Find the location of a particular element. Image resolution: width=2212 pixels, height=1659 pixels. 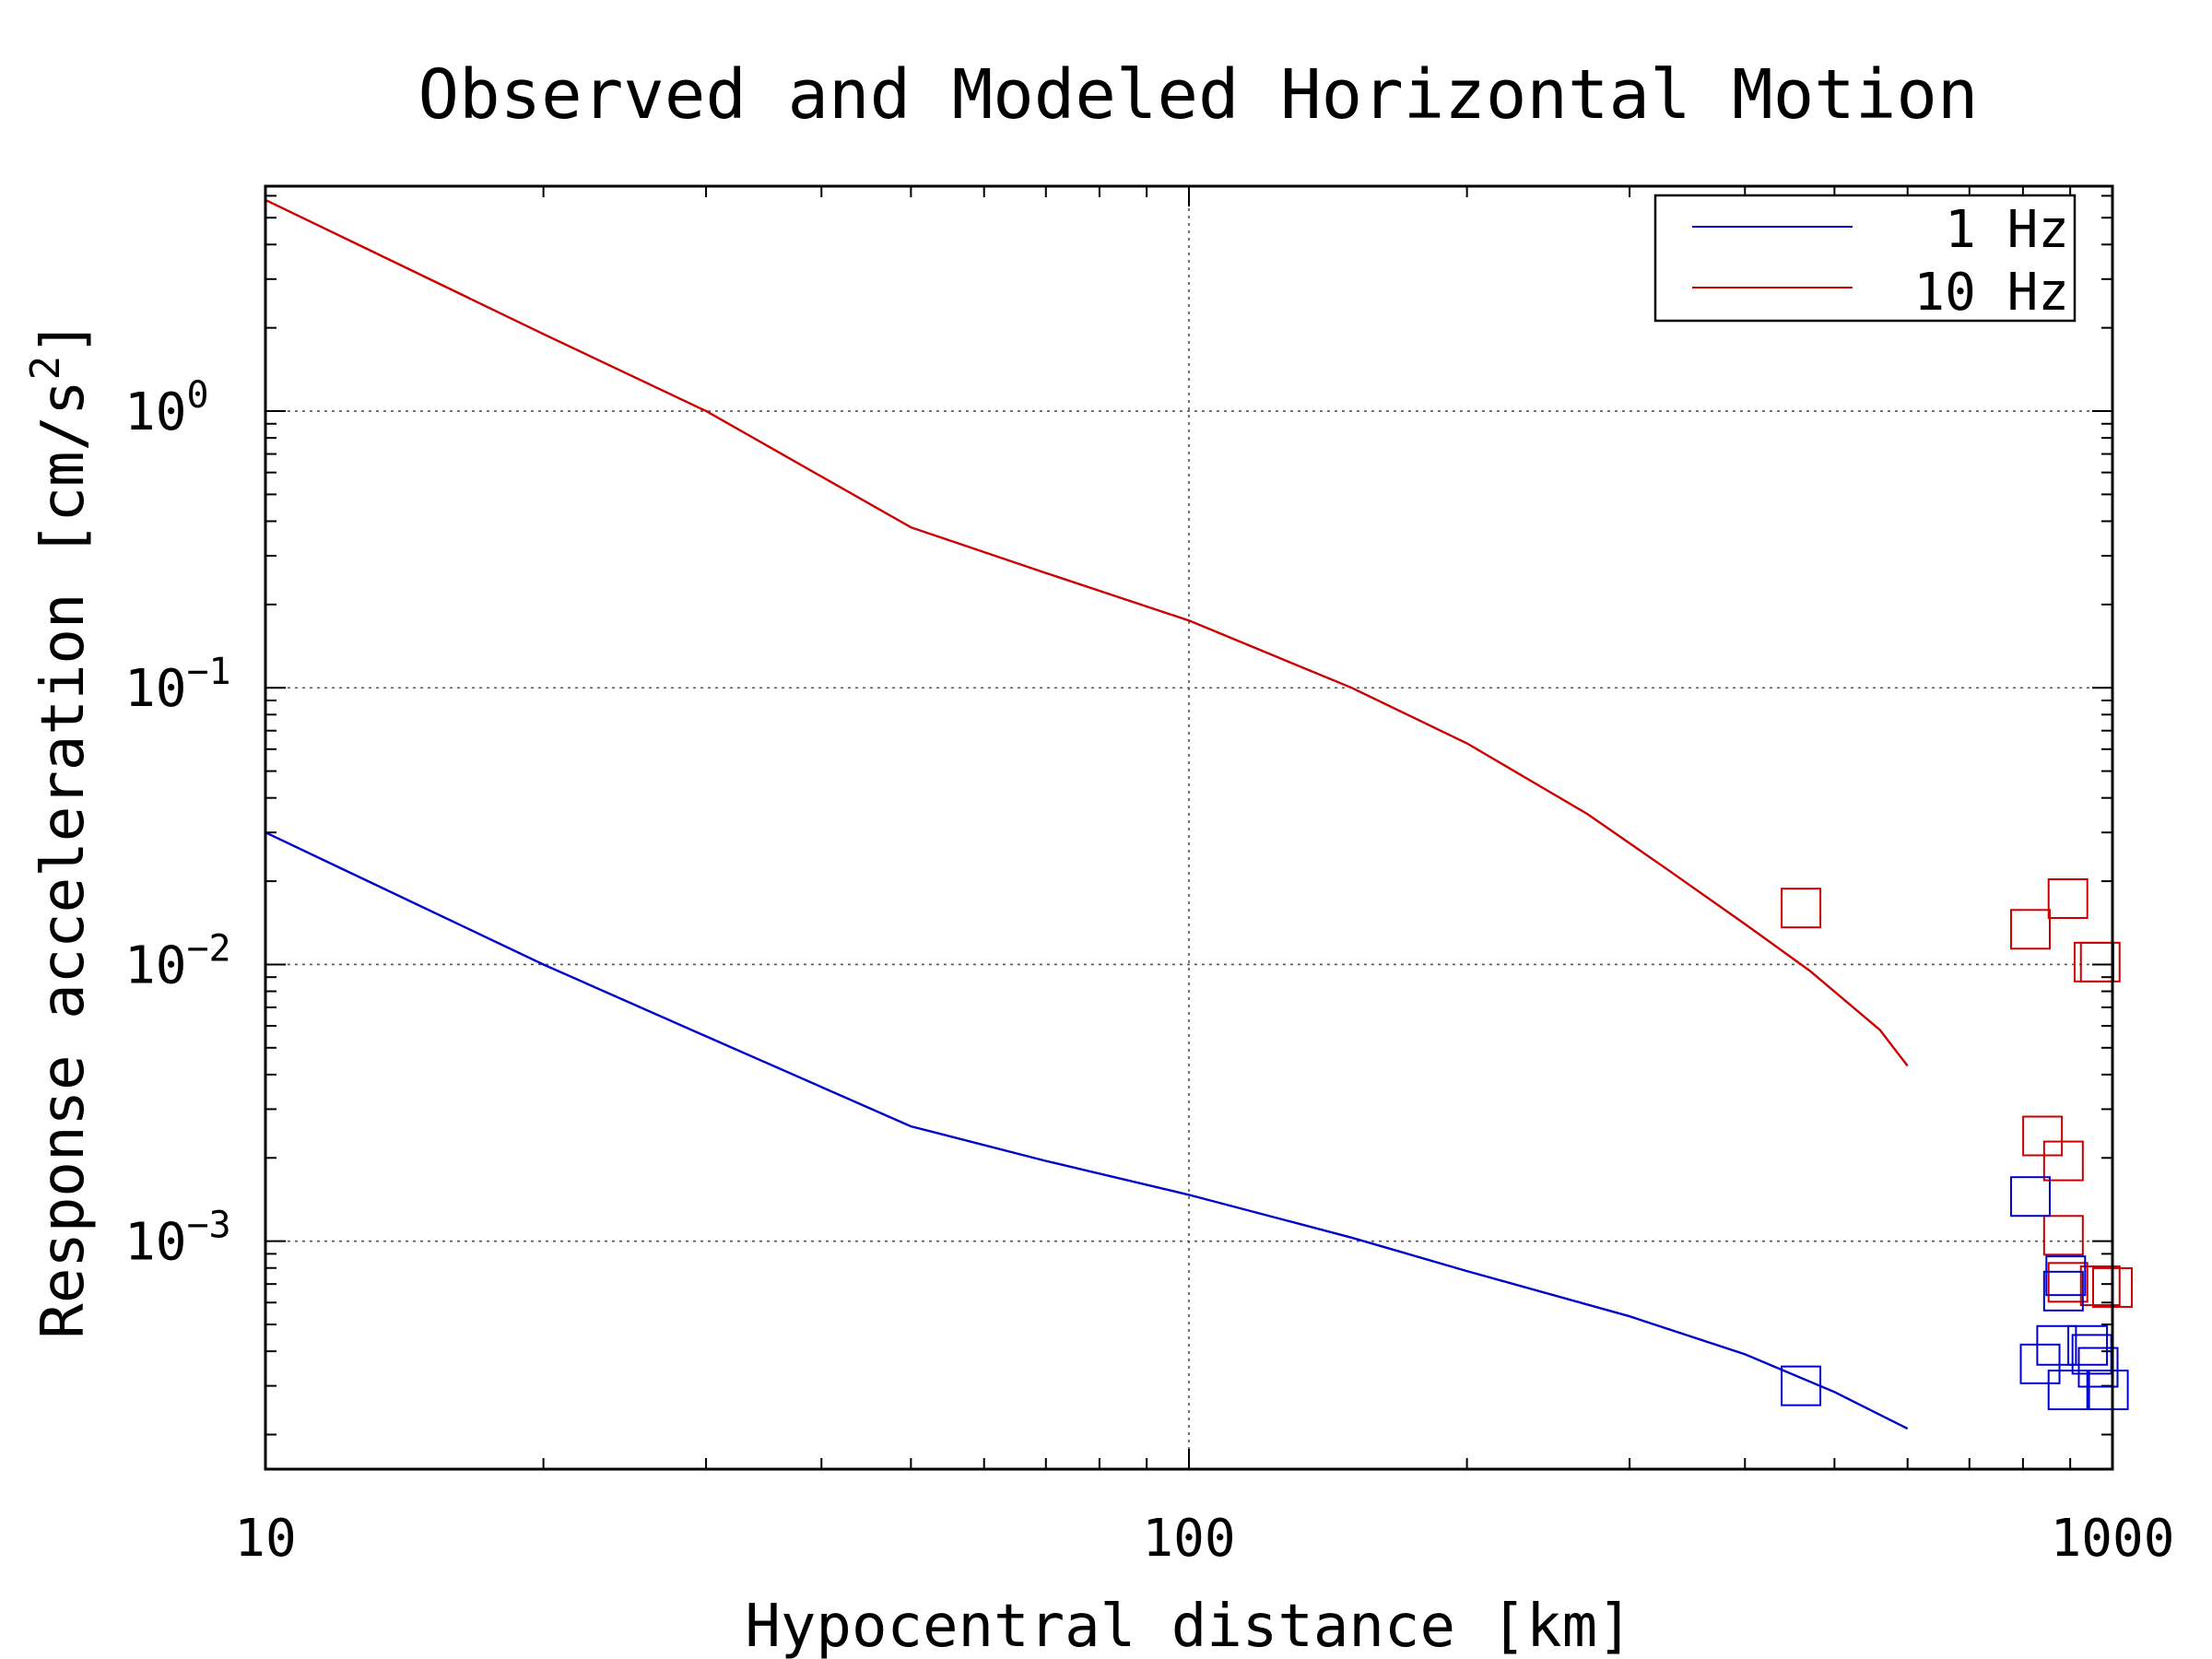

legend: 1 Hz 10 Hz is located at coordinates (1865, 258).